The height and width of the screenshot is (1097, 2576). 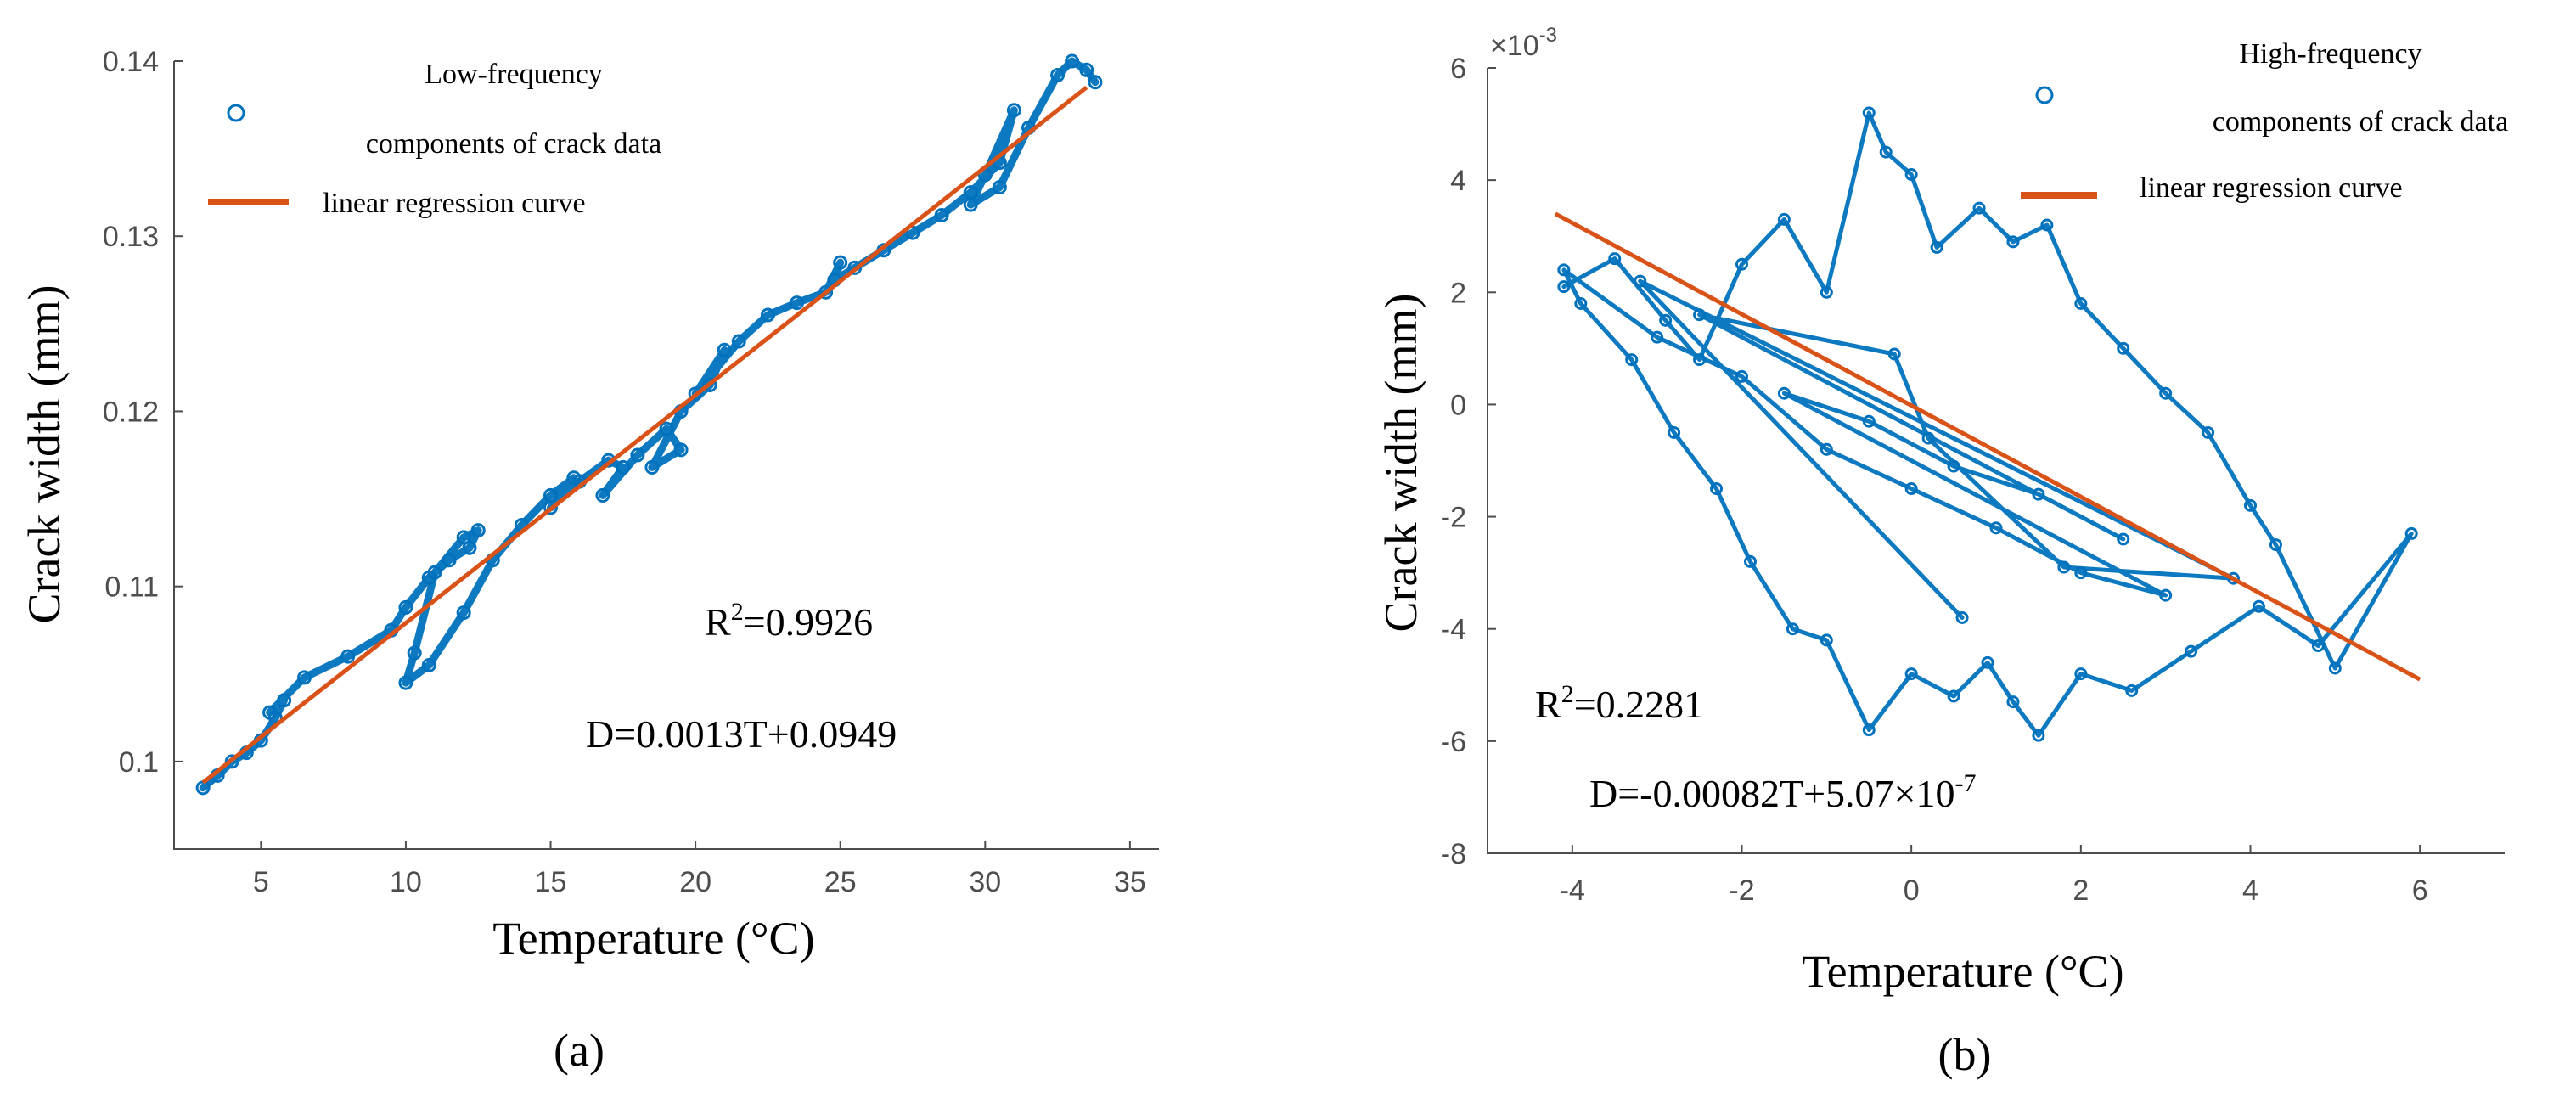 I want to click on annotation-r-squared: R2=0.2281, so click(x=1619, y=703).